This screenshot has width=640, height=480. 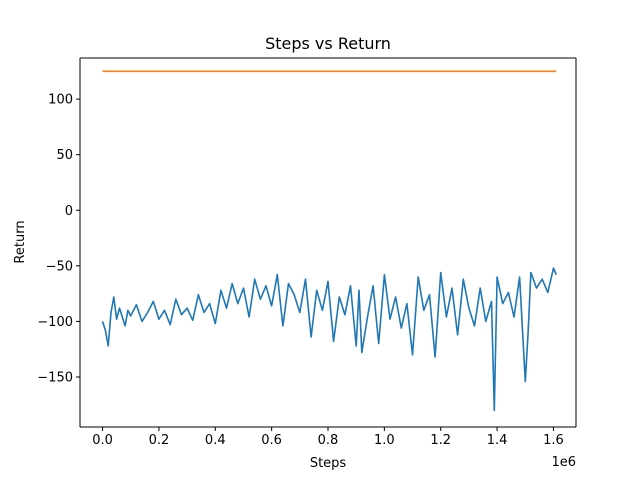 What do you see at coordinates (159, 440) in the screenshot?
I see `x-tick-label: 0.2` at bounding box center [159, 440].